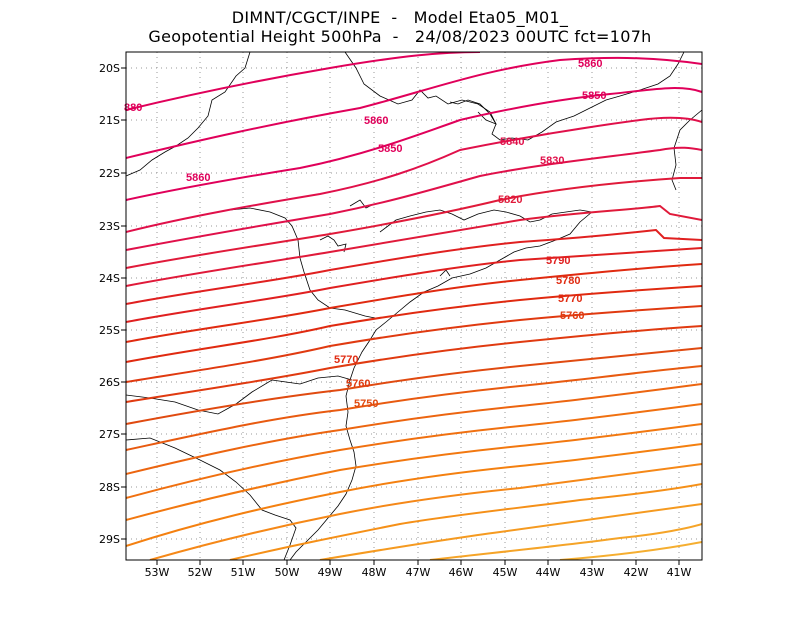  I want to click on lon-tick-label: 51W, so click(243, 572).